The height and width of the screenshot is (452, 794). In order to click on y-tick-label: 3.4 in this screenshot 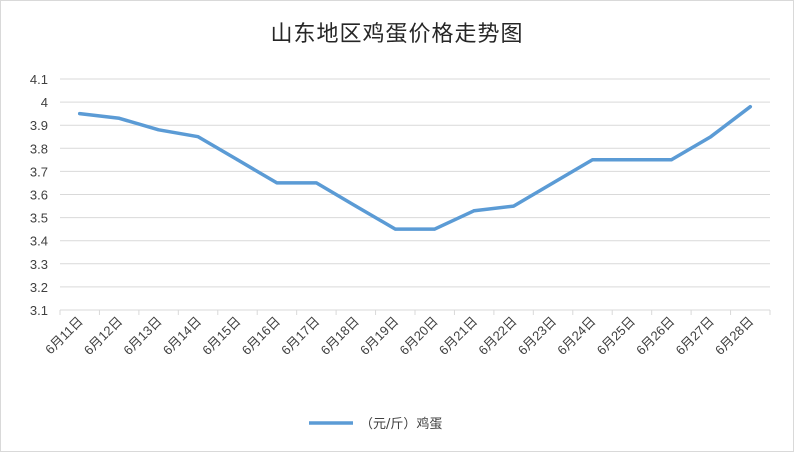, I will do `click(39, 241)`.